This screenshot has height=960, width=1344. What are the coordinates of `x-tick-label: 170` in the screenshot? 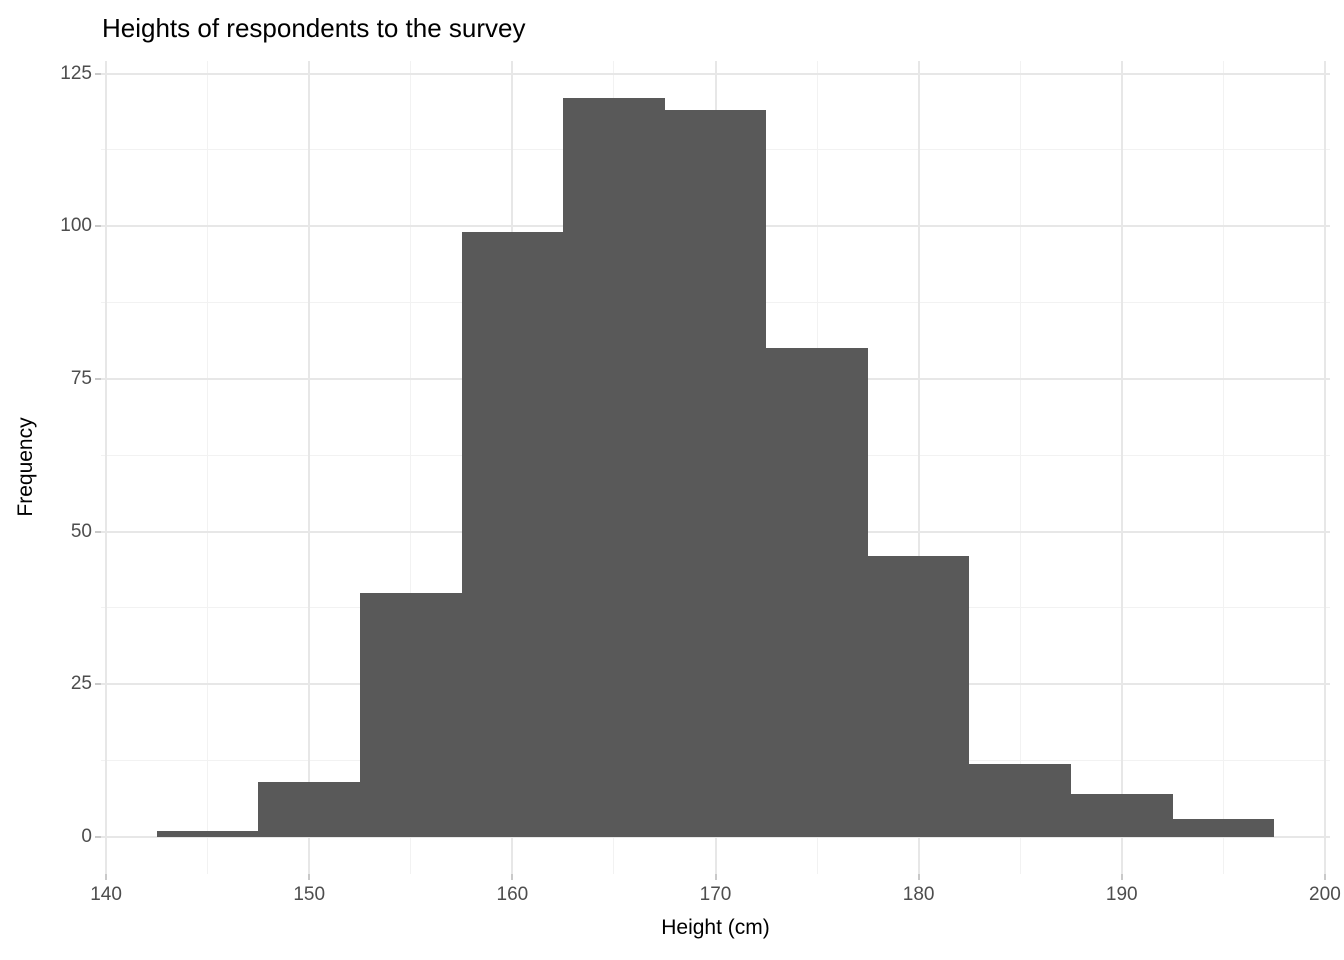 It's located at (715, 894).